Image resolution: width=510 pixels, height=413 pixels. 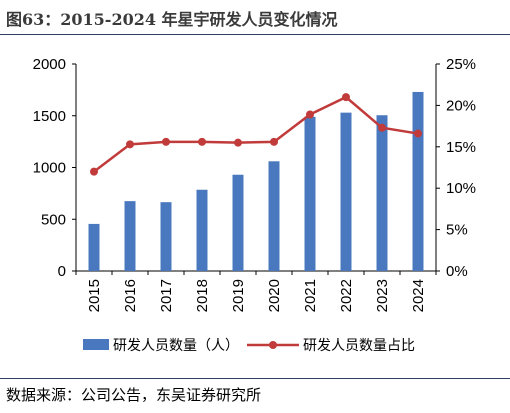 What do you see at coordinates (49, 116) in the screenshot?
I see `left-tick-label: 1500` at bounding box center [49, 116].